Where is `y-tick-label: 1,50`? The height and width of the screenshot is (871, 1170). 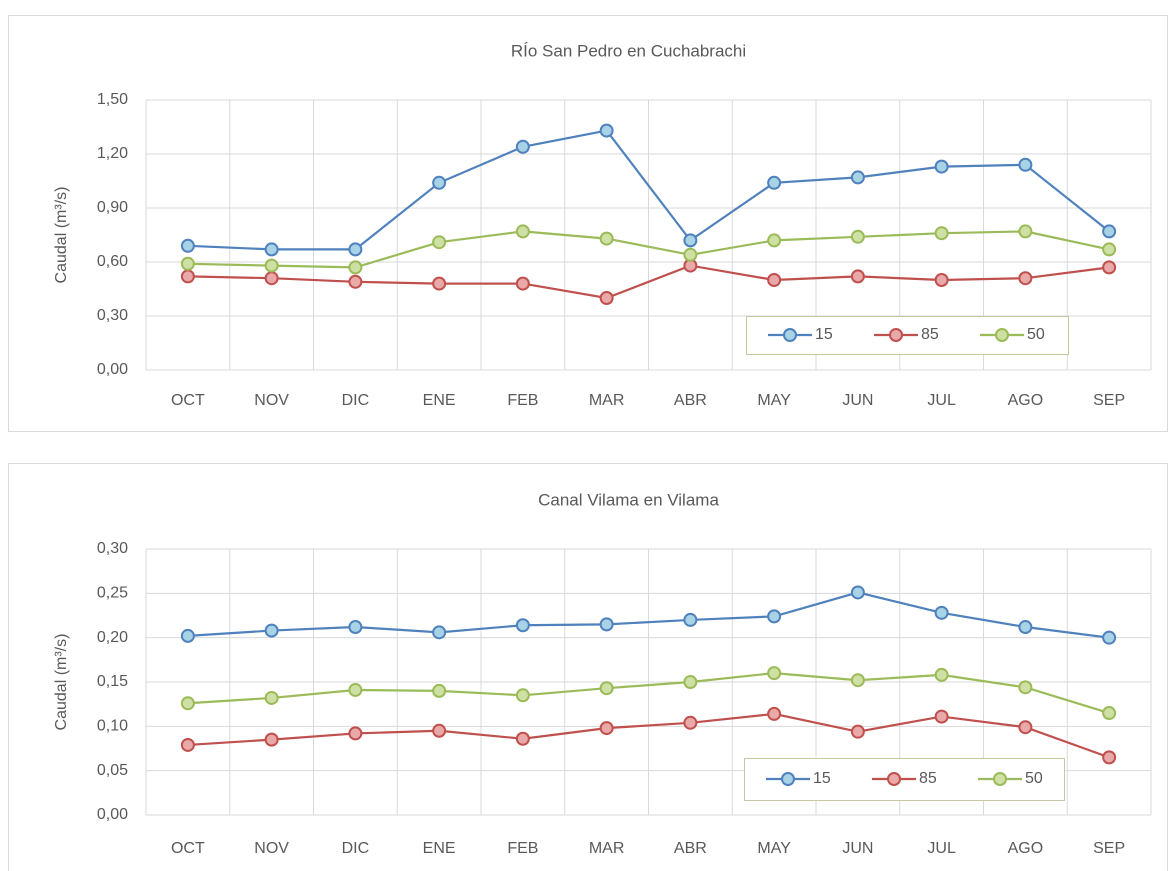 y-tick-label: 1,50 is located at coordinates (112, 99).